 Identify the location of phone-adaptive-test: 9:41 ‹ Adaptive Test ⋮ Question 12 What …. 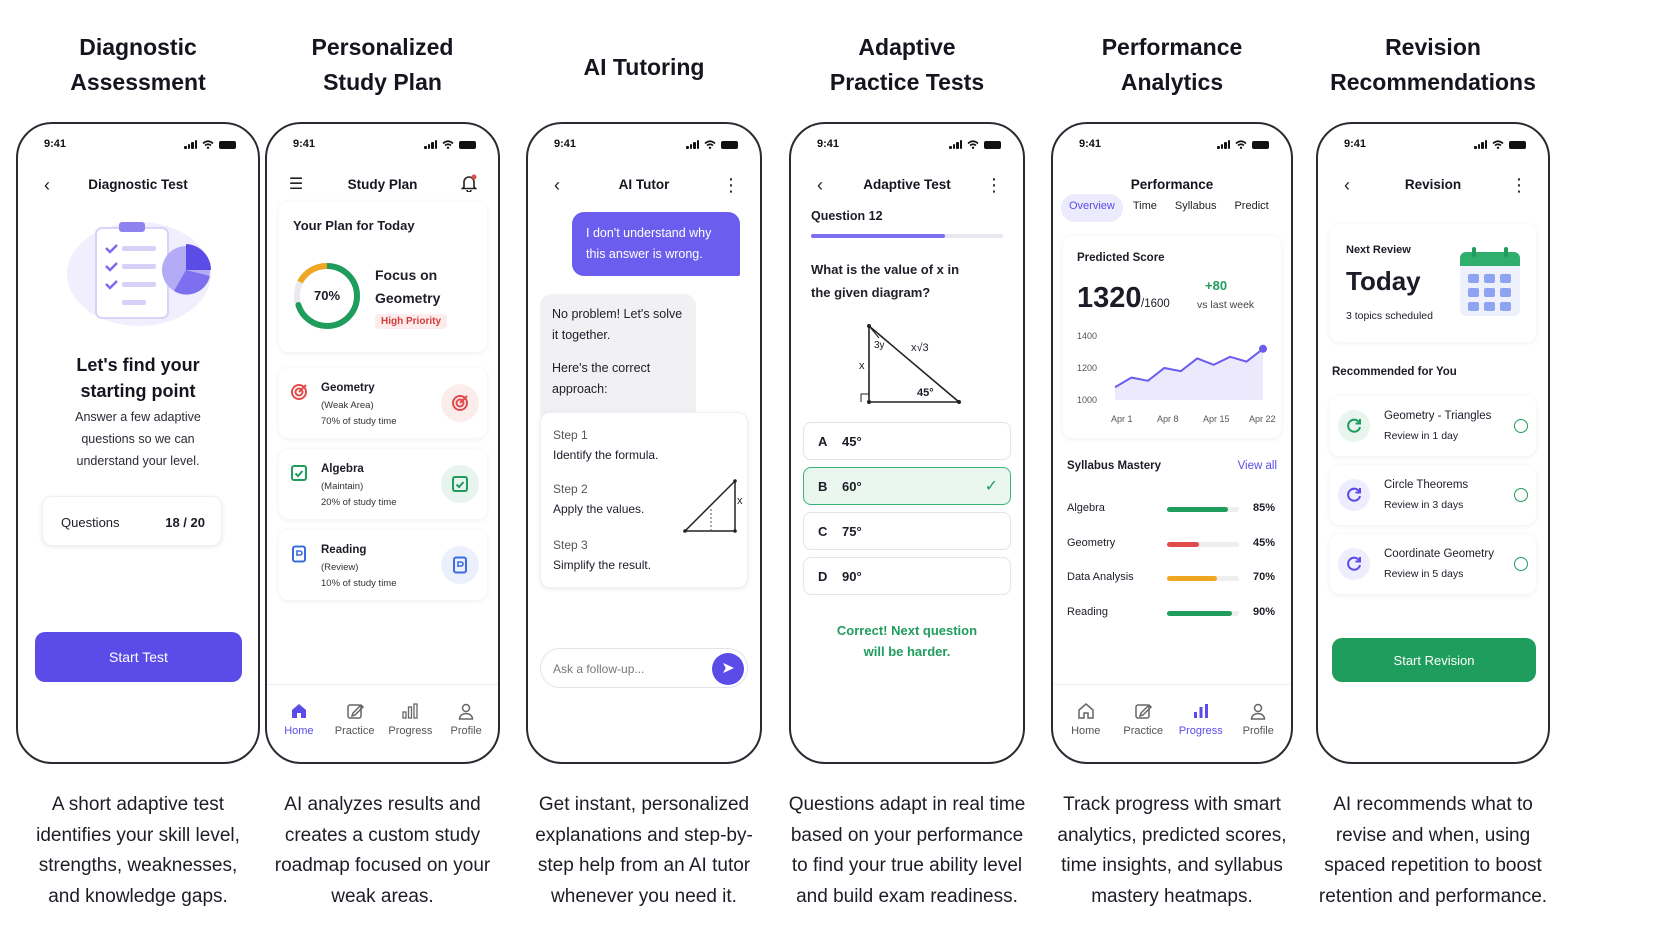
(907, 443).